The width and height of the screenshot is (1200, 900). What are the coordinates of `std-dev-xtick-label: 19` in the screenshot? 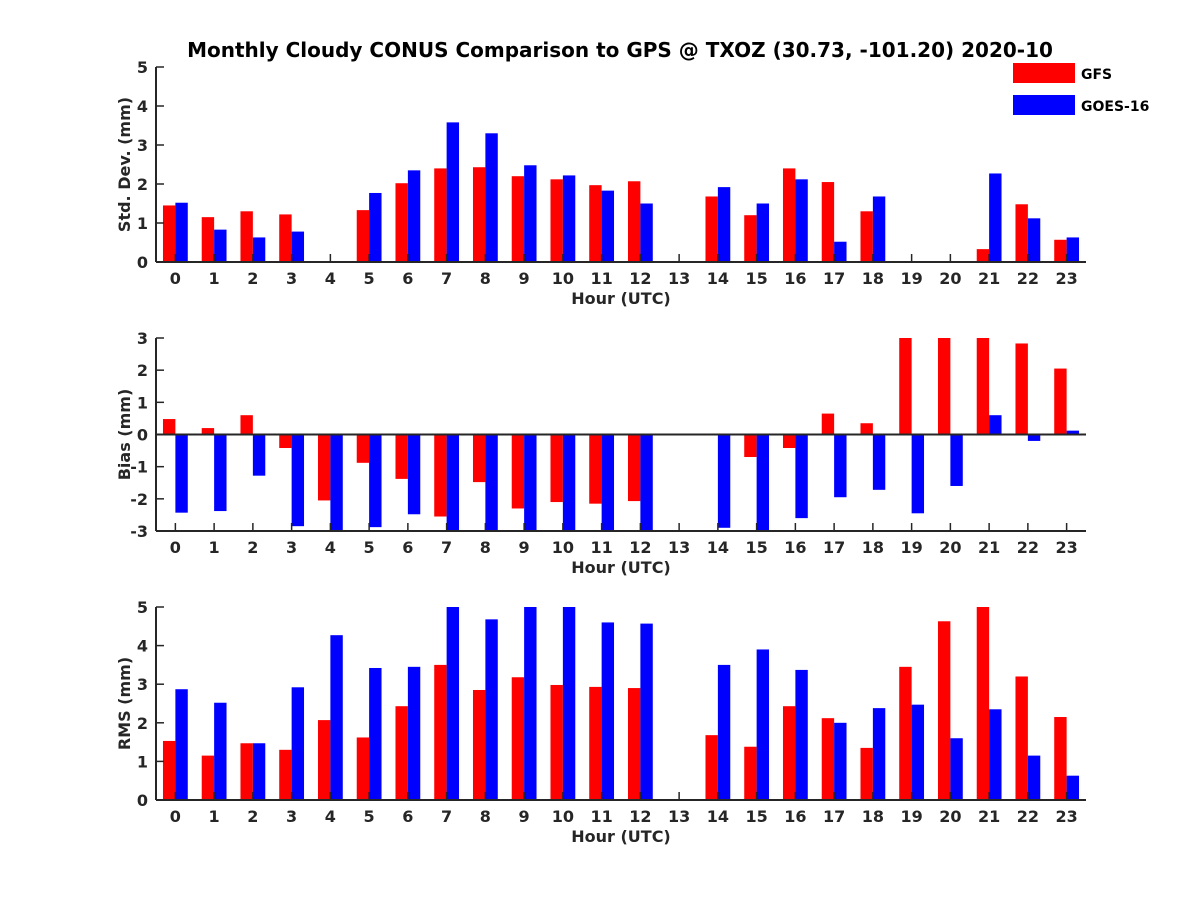 It's located at (911, 278).